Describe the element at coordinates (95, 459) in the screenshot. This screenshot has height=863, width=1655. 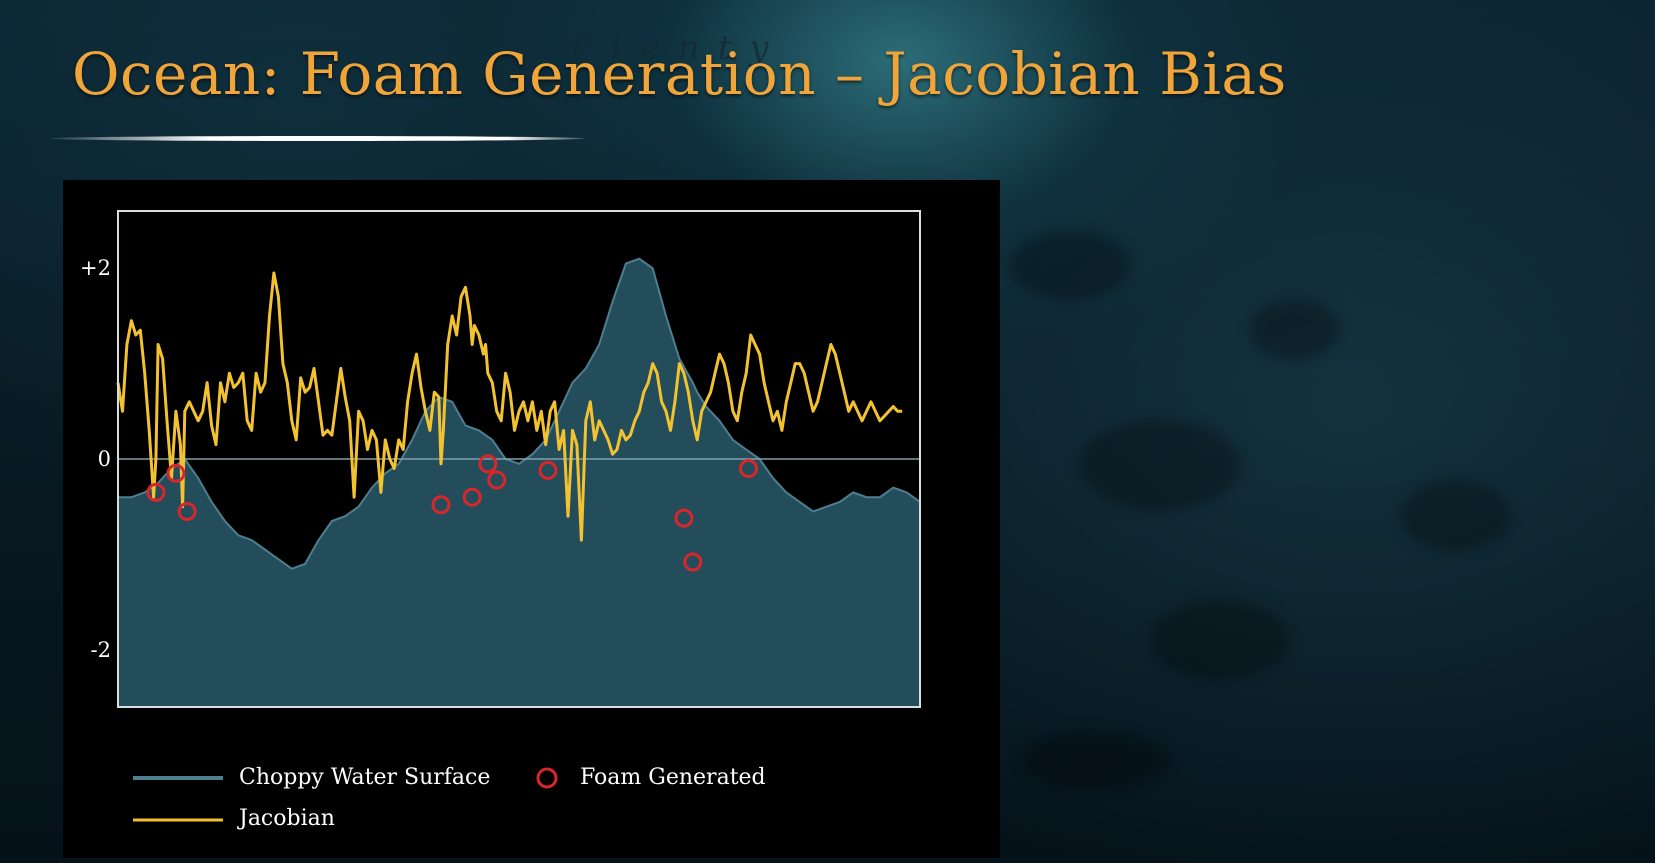
I see `y-axis: +2 0 -2` at that location.